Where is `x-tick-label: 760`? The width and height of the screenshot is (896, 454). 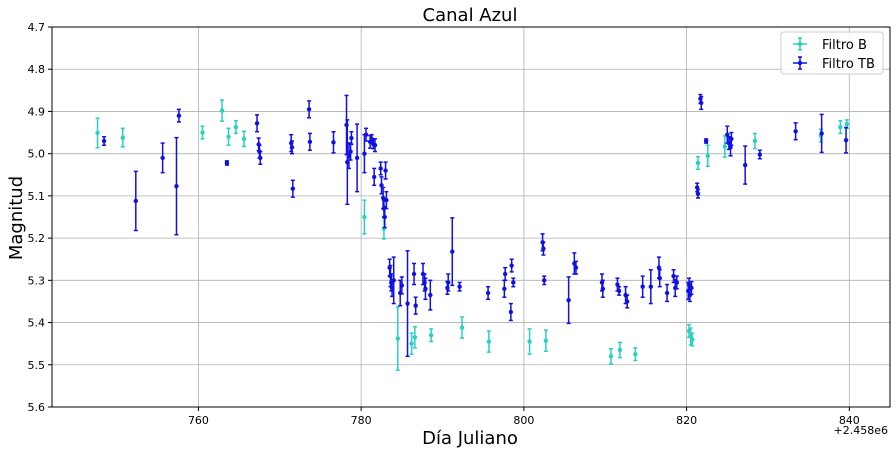 x-tick-label: 760 is located at coordinates (198, 420).